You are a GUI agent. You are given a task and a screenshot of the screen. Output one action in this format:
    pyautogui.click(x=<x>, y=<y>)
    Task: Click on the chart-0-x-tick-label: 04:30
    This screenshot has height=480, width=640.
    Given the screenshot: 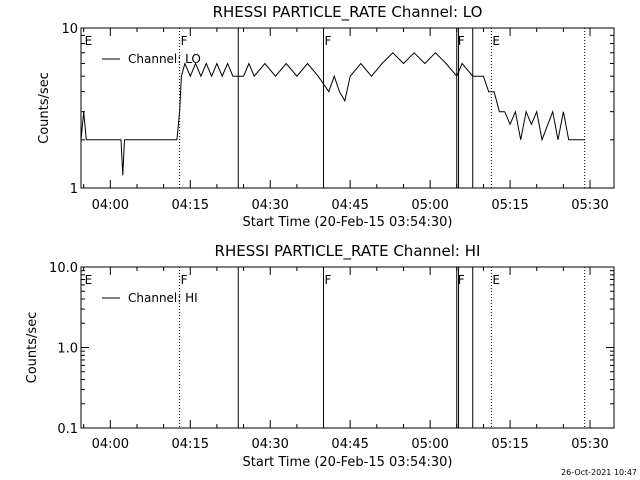 What is the action you would take?
    pyautogui.click(x=269, y=205)
    